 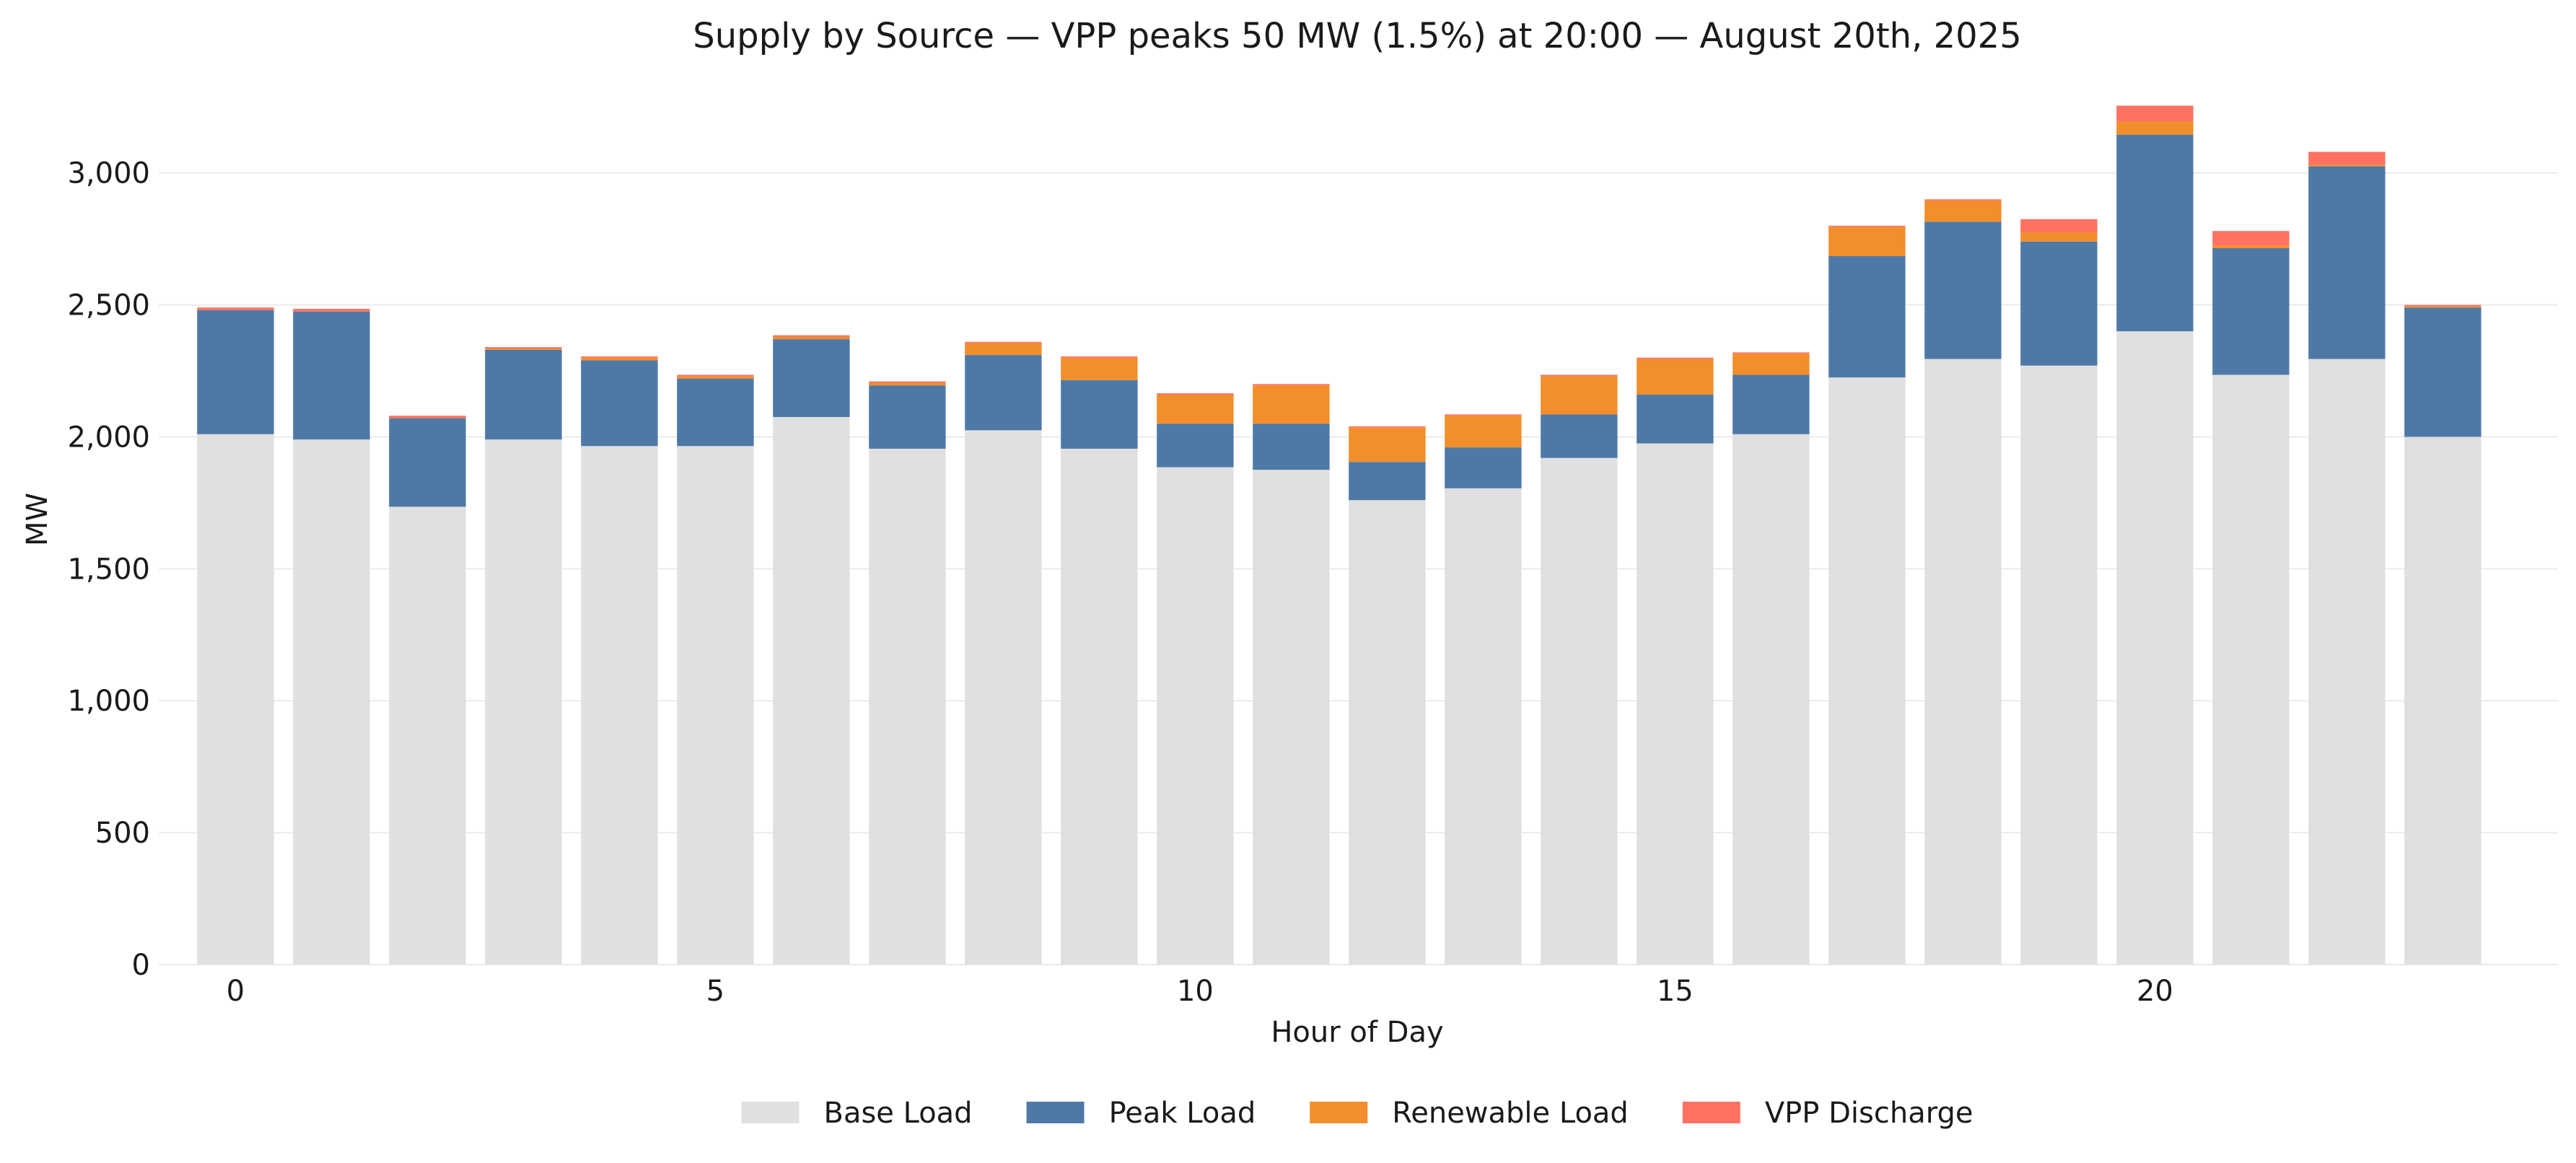 What do you see at coordinates (37, 520) in the screenshot?
I see `y-axis-label: MW` at bounding box center [37, 520].